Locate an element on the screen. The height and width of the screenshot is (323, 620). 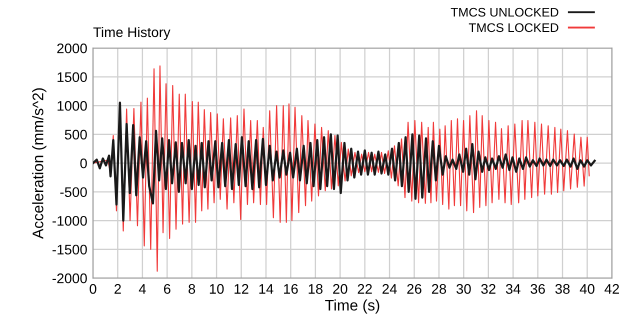
x-tick-label: 0 is located at coordinates (93, 289).